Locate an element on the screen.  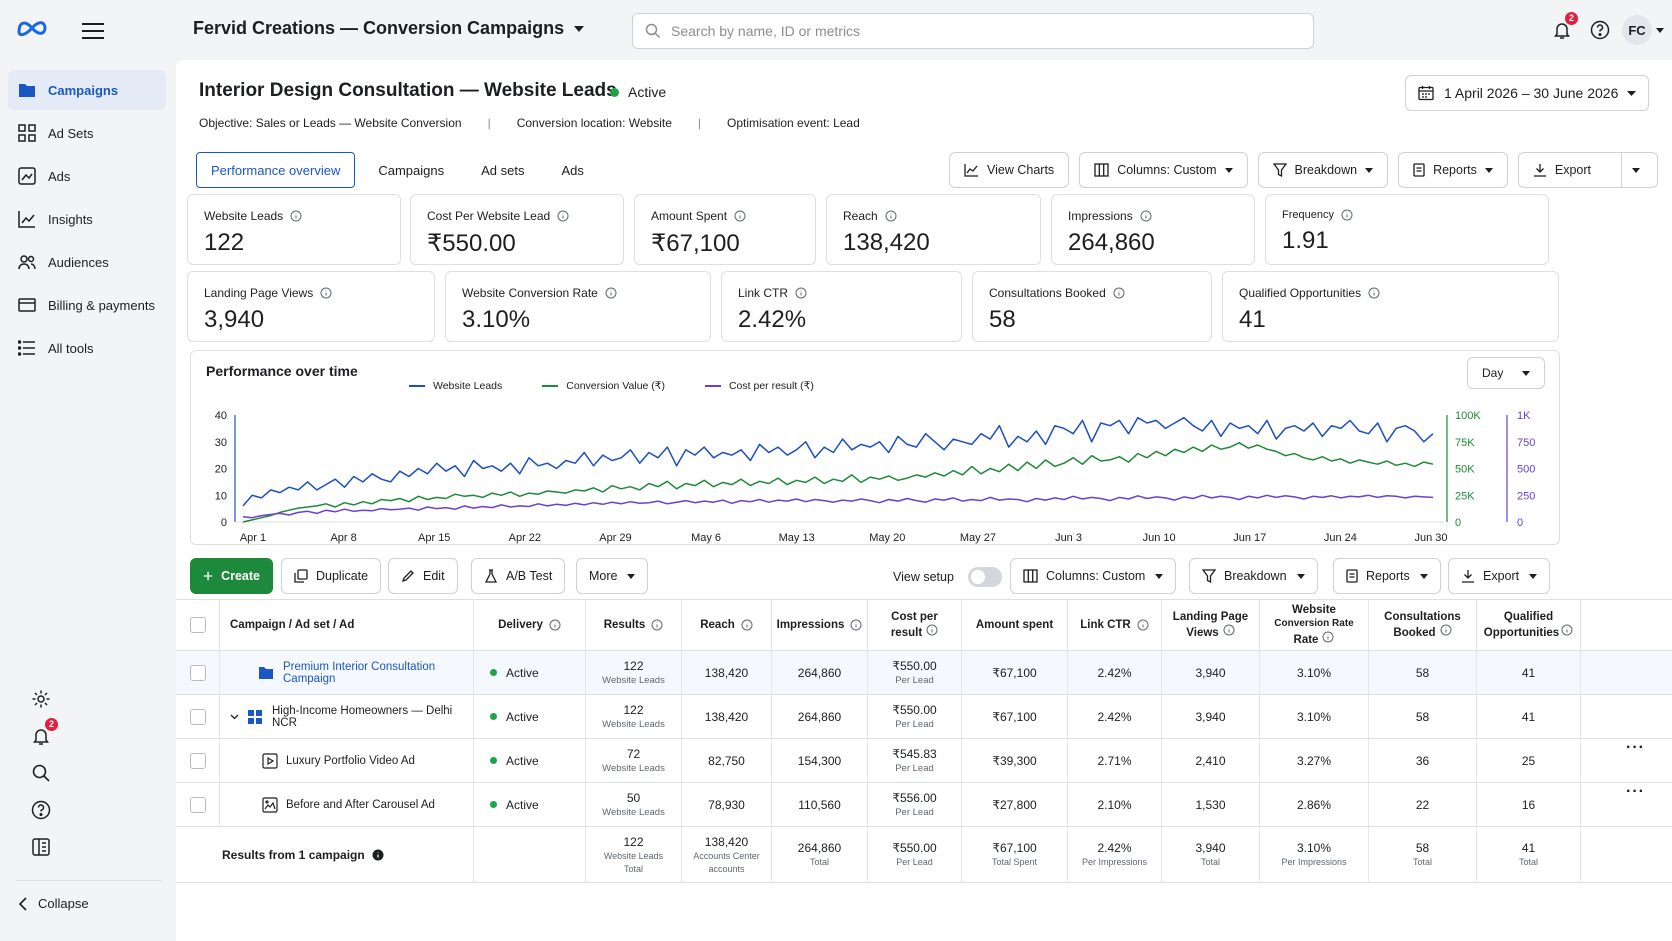
toggle-switch is located at coordinates (984, 577).